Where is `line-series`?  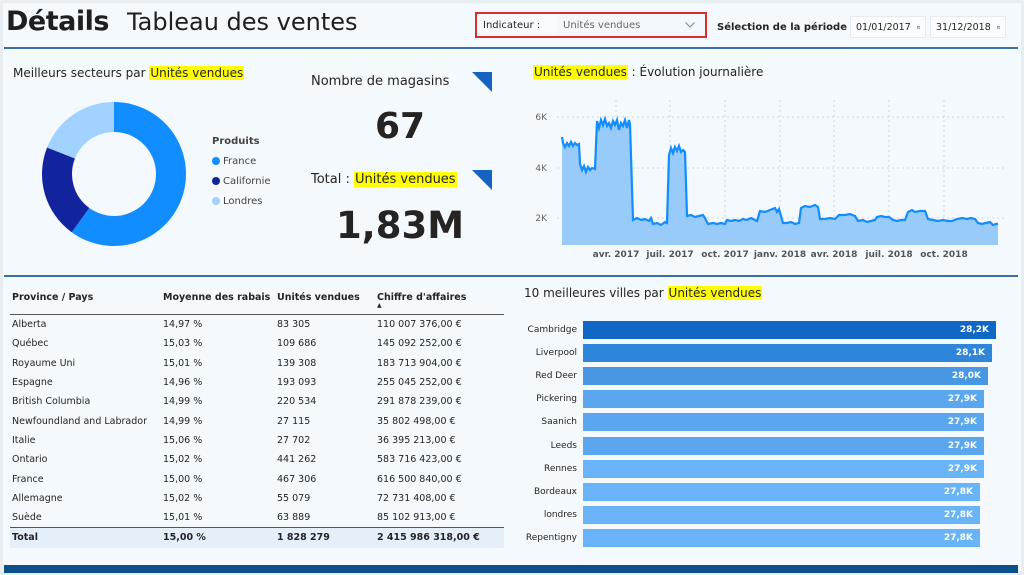 line-series is located at coordinates (779, 171).